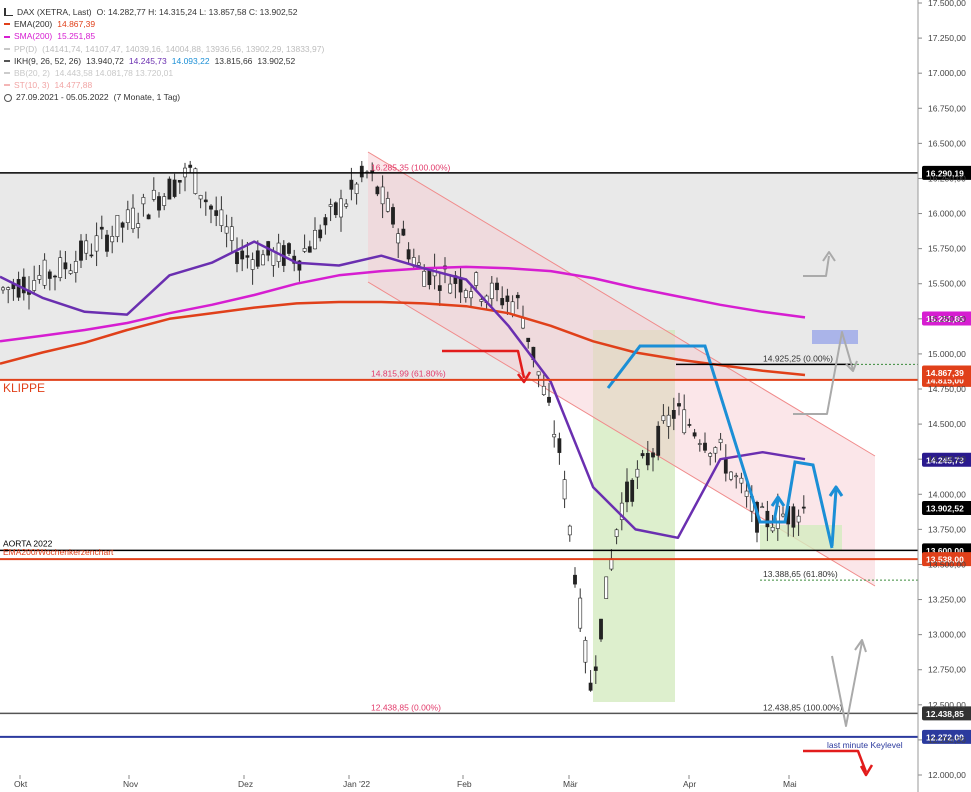  I want to click on clock-icon, so click(8, 97).